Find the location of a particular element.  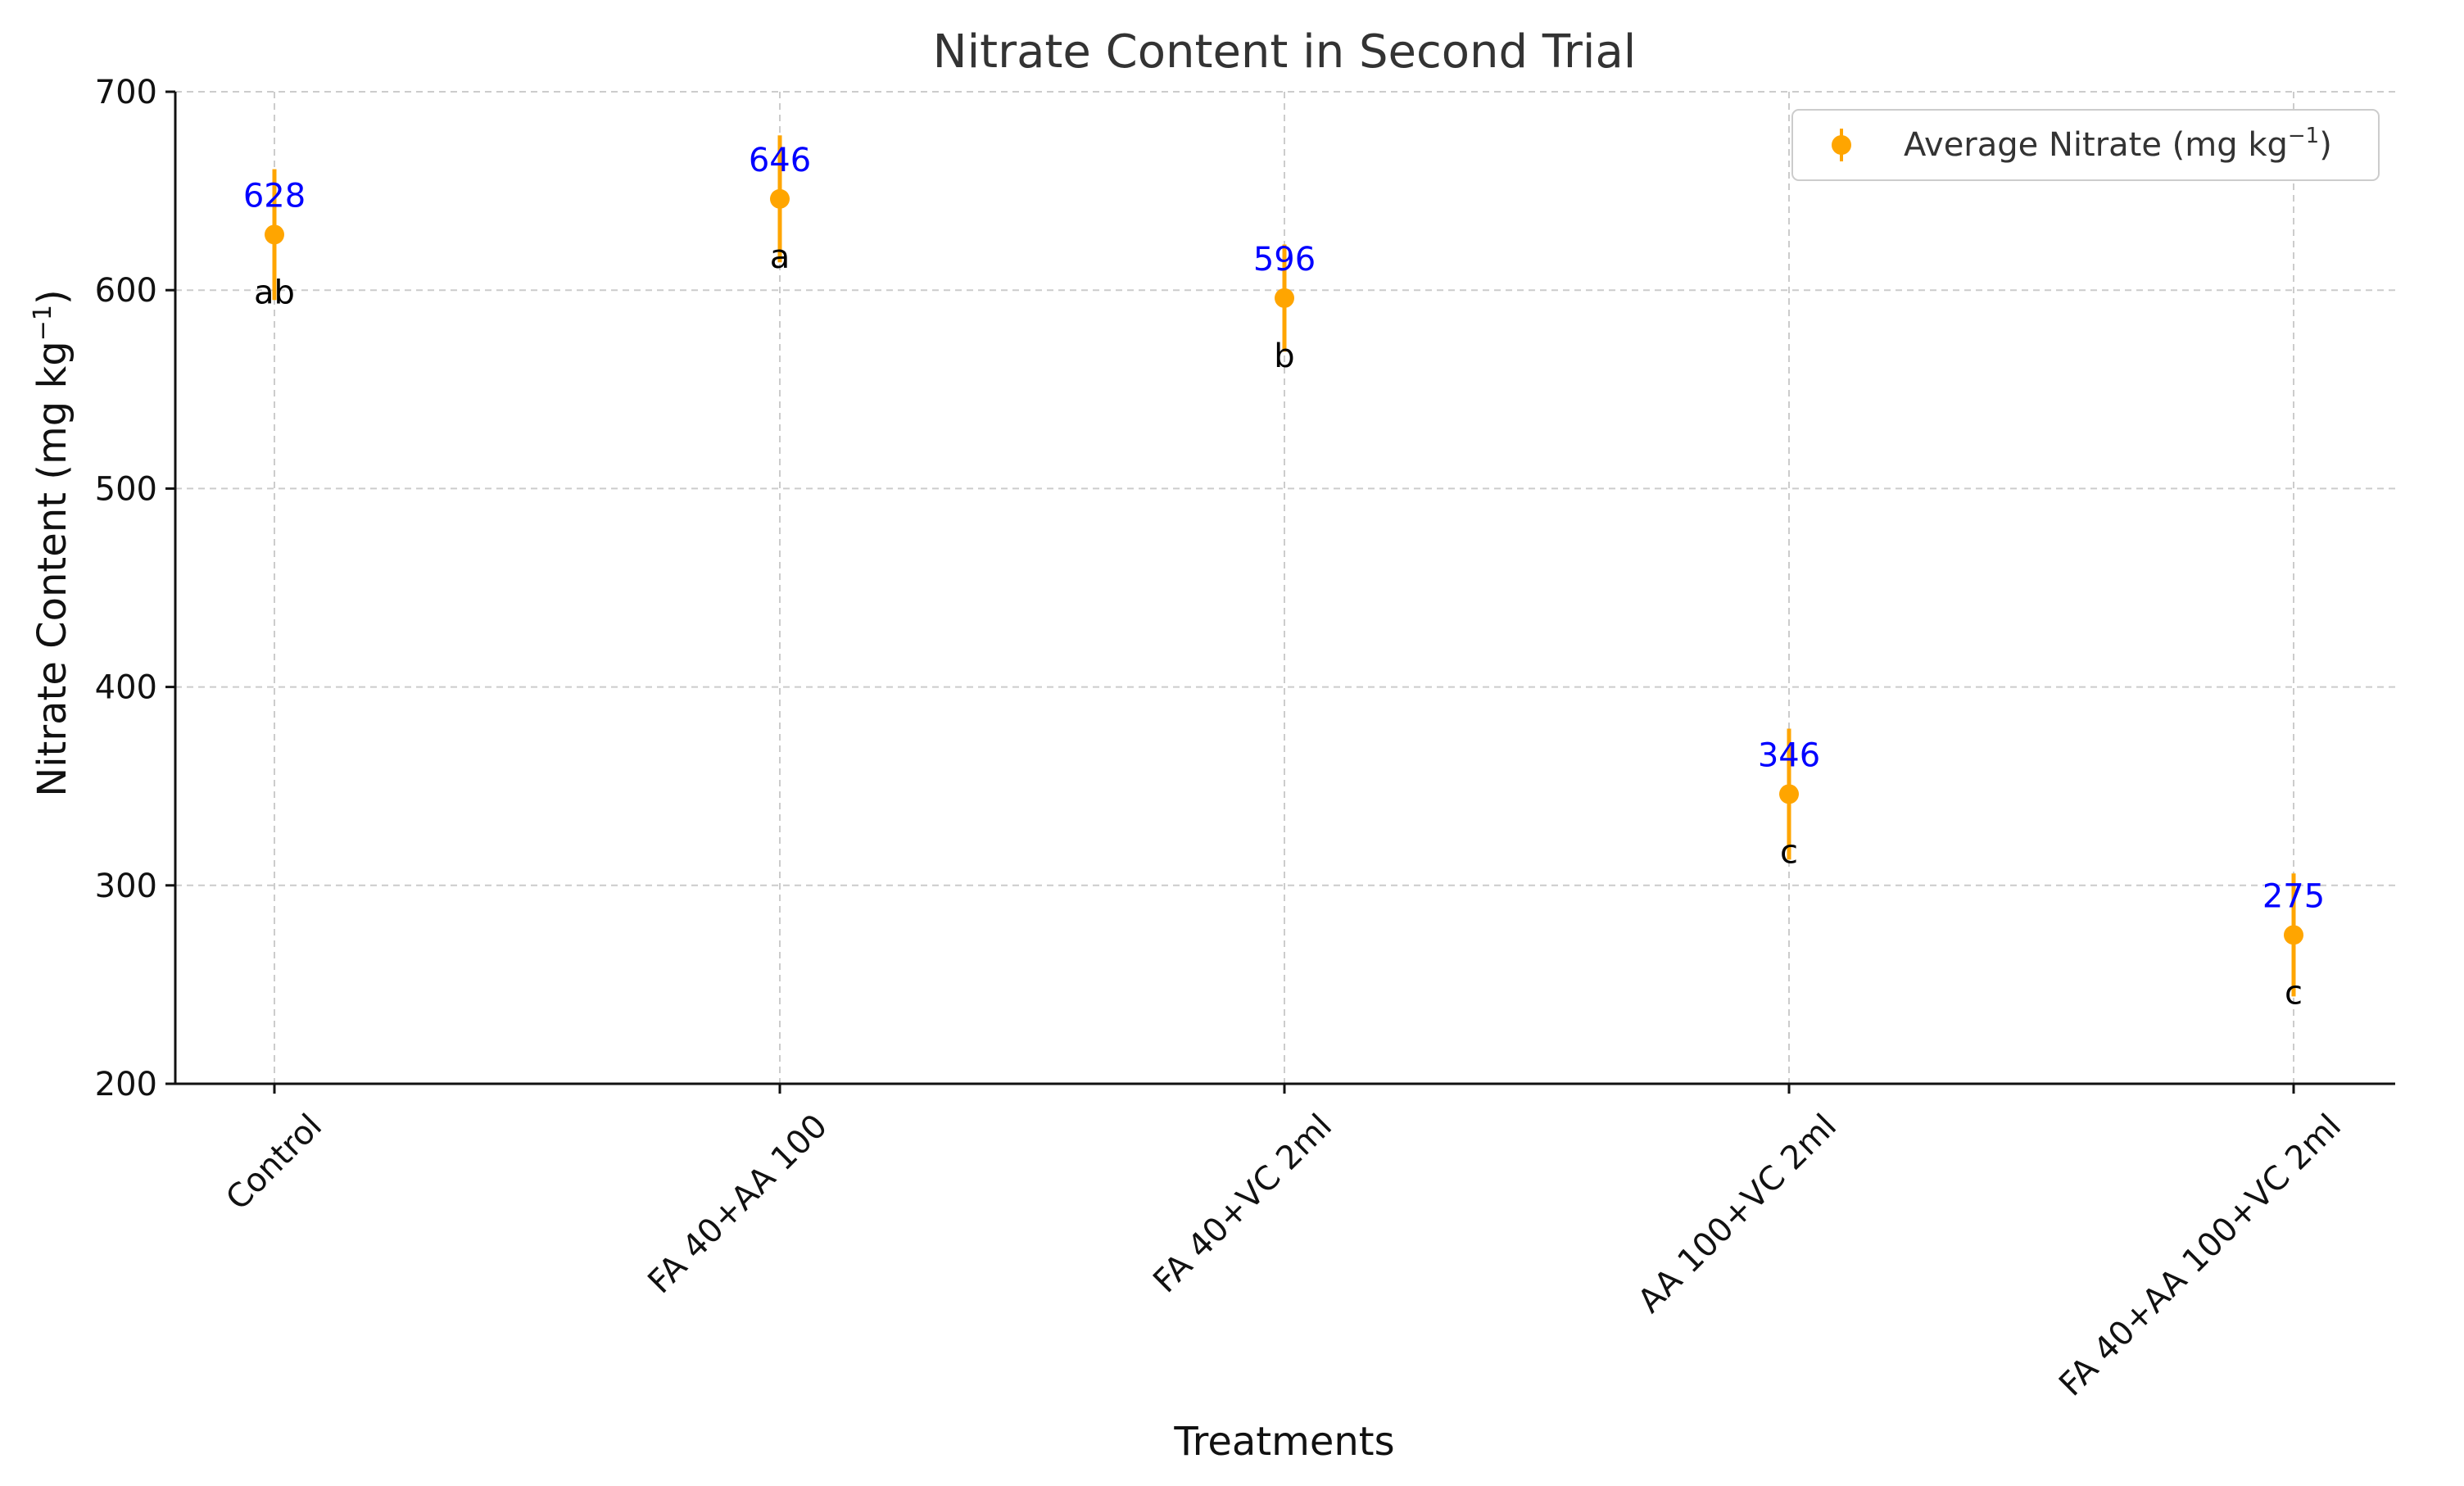

value-label: 596 is located at coordinates (1284, 260).